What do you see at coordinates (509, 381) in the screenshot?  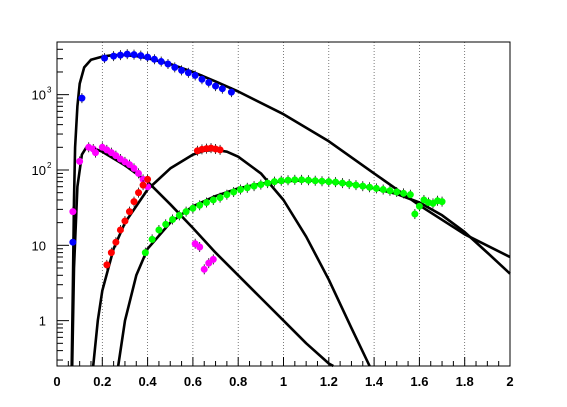 I see `x-tick-label: 2` at bounding box center [509, 381].